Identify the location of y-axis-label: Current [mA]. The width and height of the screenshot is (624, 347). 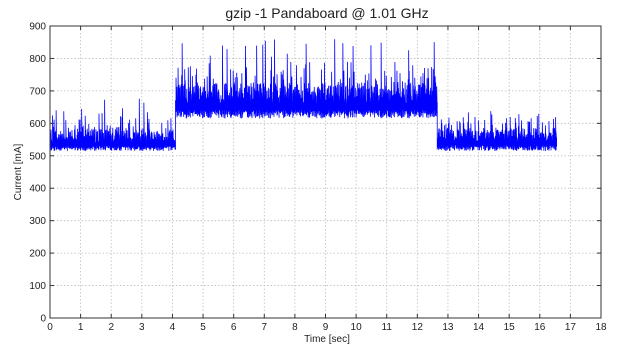
(18, 171).